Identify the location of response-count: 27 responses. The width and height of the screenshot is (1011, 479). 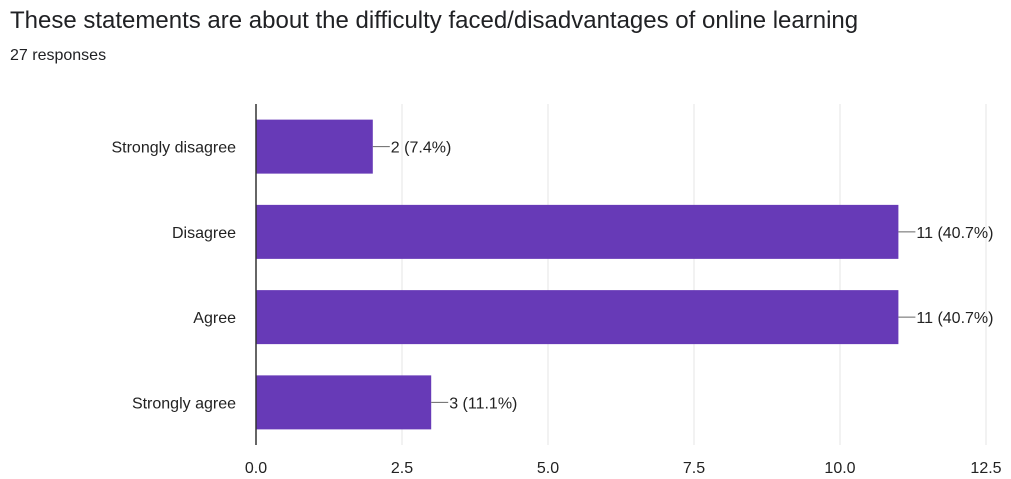
(58, 55).